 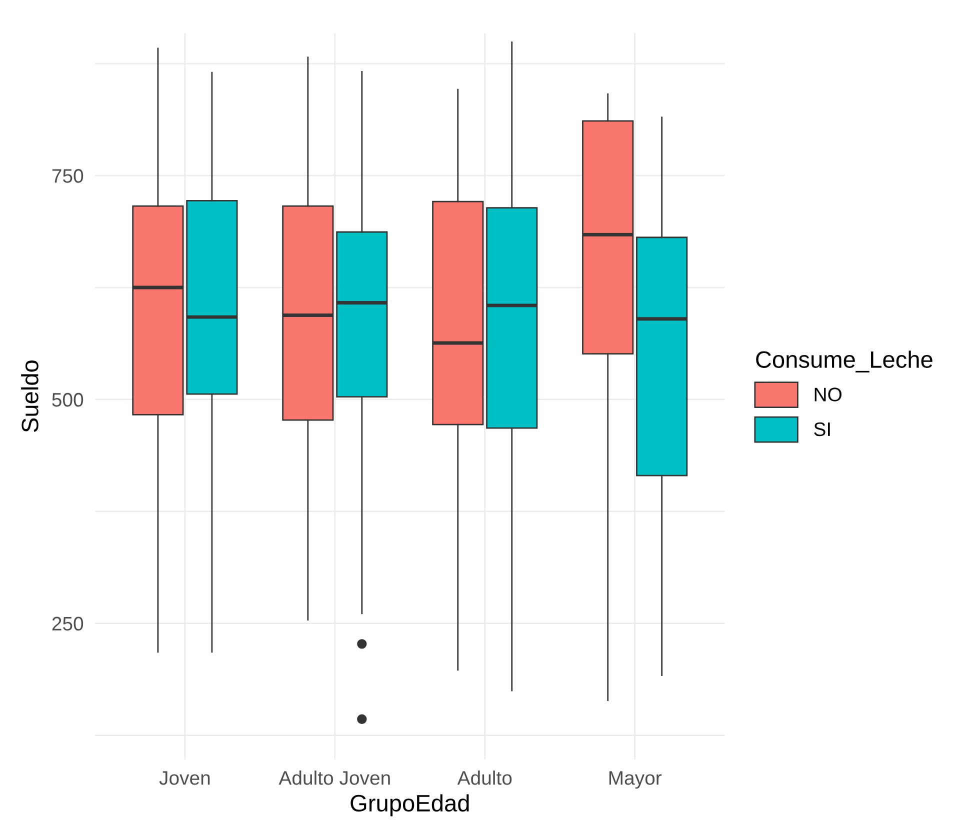 I want to click on legend-title: Consume_Leche, so click(x=844, y=361).